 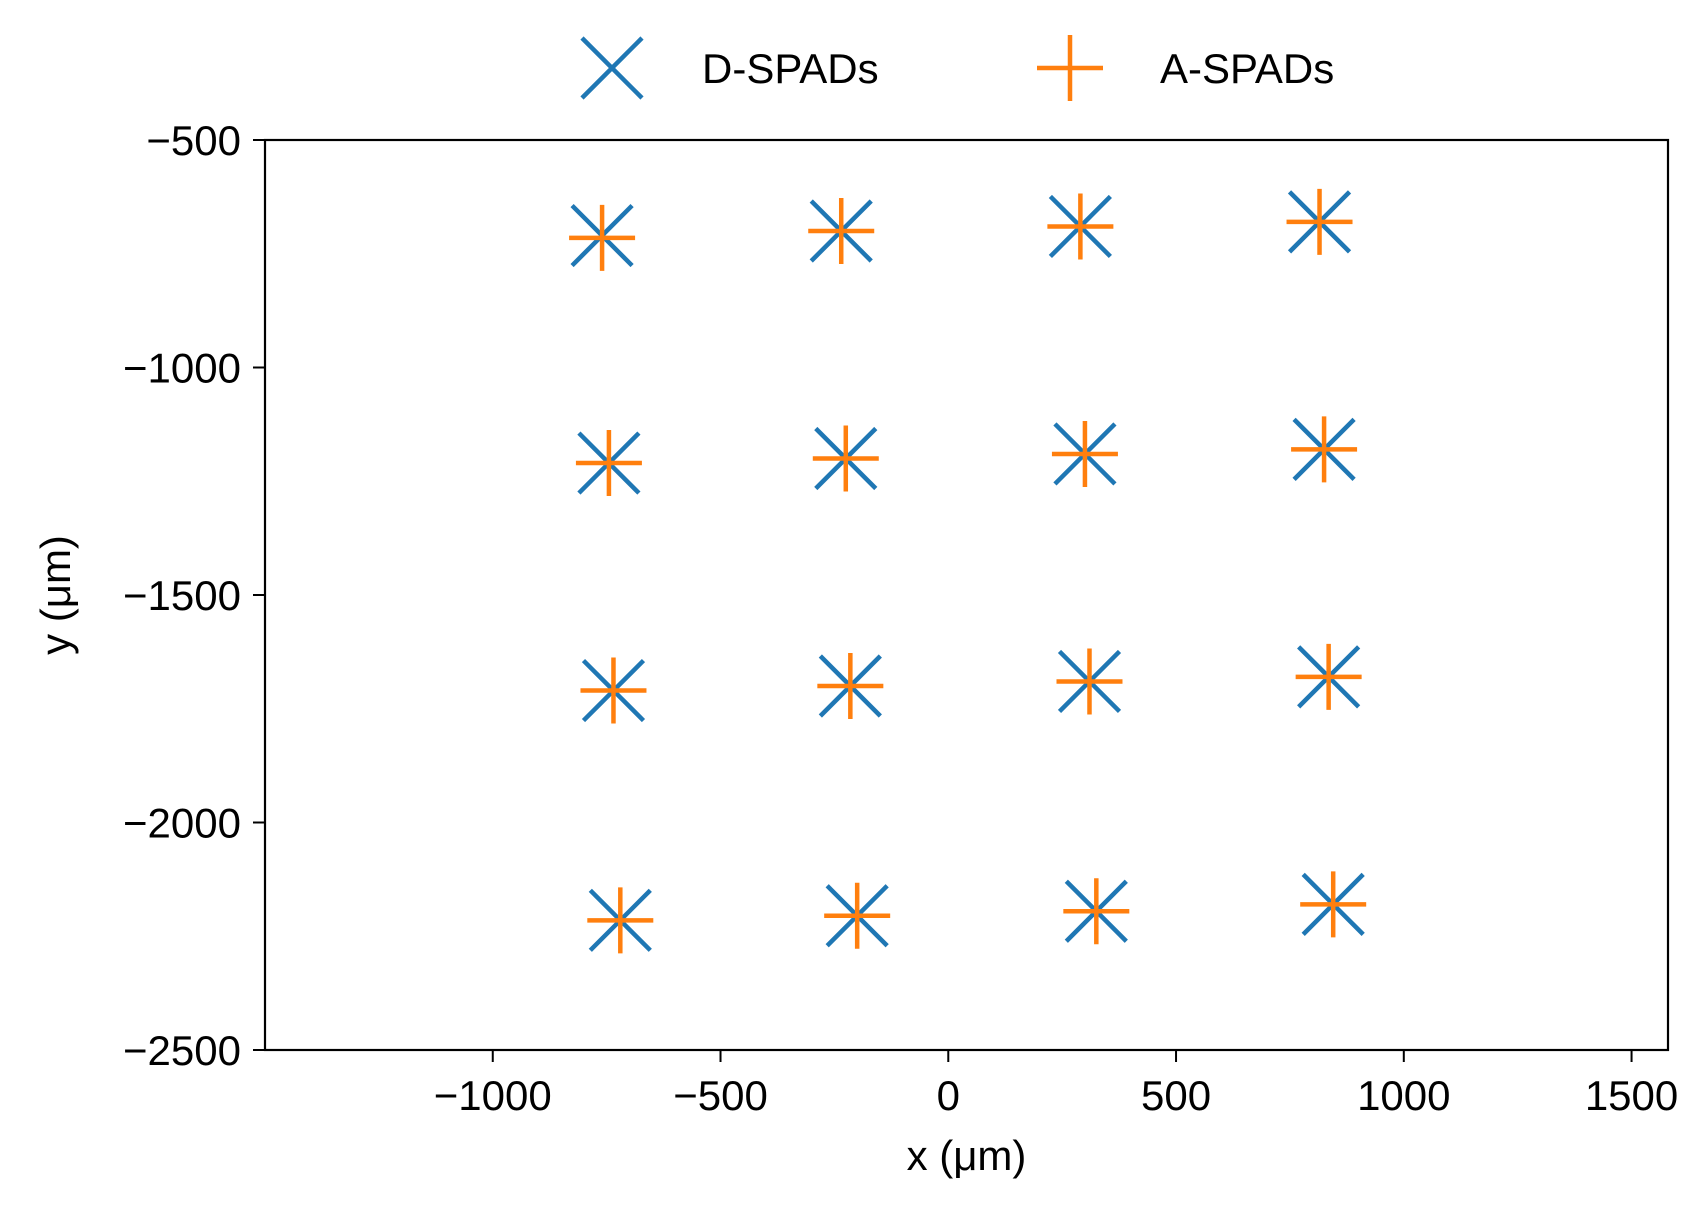 What do you see at coordinates (612, 68) in the screenshot?
I see `legend-x-marker` at bounding box center [612, 68].